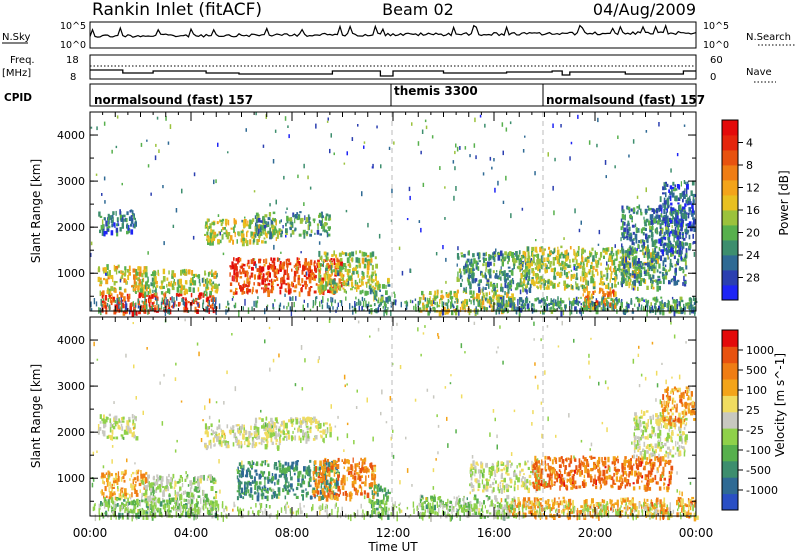 Image resolution: width=800 pixels, height=558 pixels. Describe the element at coordinates (730, 262) in the screenshot. I see `colorbar-segment` at that location.